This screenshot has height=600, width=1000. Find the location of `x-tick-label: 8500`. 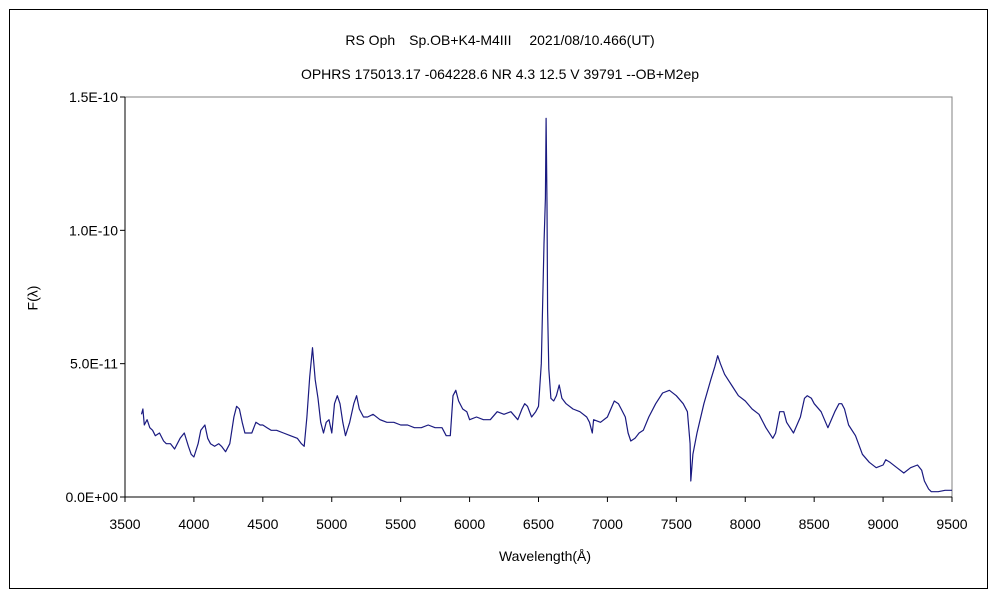

x-tick-label: 8500 is located at coordinates (814, 524).